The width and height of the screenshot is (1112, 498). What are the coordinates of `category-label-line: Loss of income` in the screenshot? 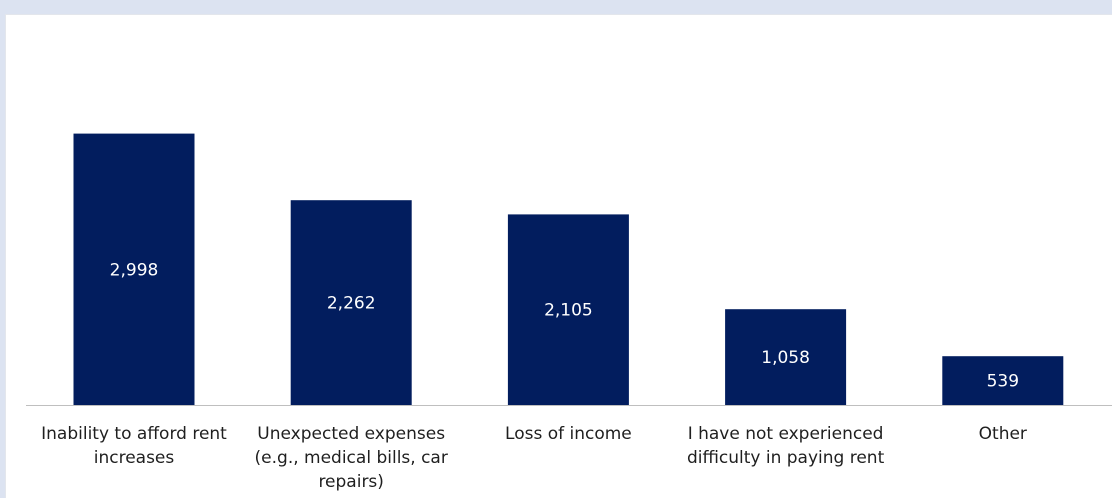 It's located at (568, 434).